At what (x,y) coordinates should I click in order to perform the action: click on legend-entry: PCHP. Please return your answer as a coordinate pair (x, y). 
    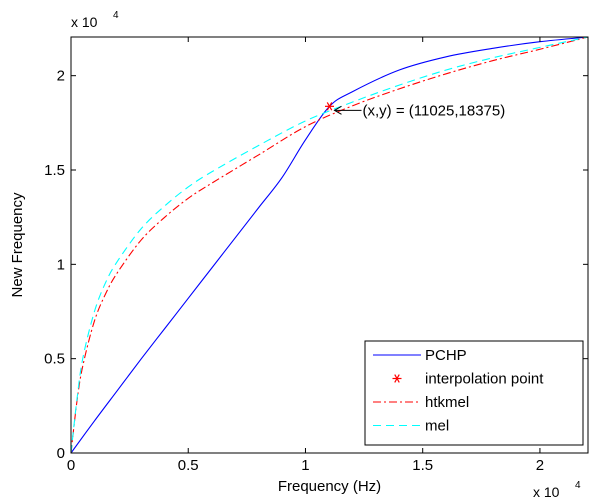
    Looking at the image, I should click on (420, 355).